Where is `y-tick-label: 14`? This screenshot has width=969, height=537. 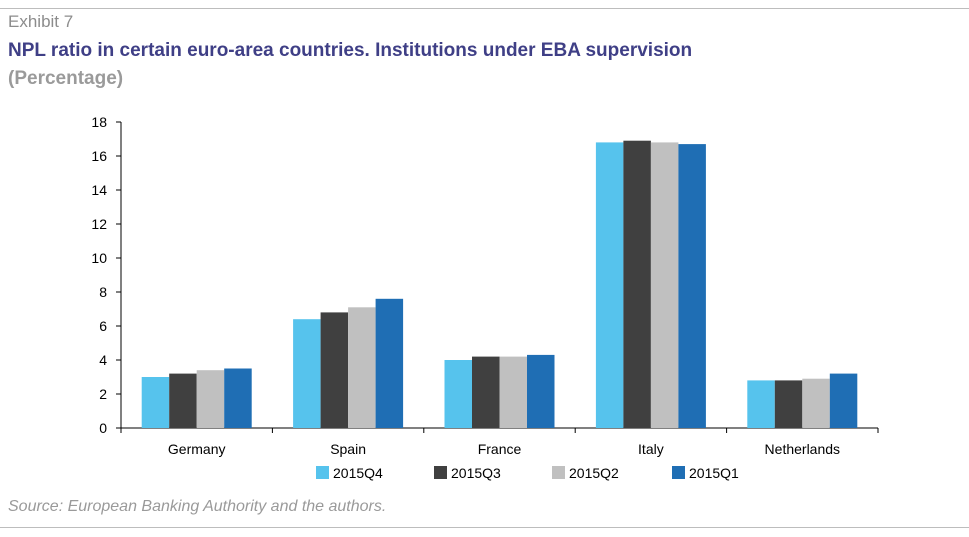 y-tick-label: 14 is located at coordinates (99, 190).